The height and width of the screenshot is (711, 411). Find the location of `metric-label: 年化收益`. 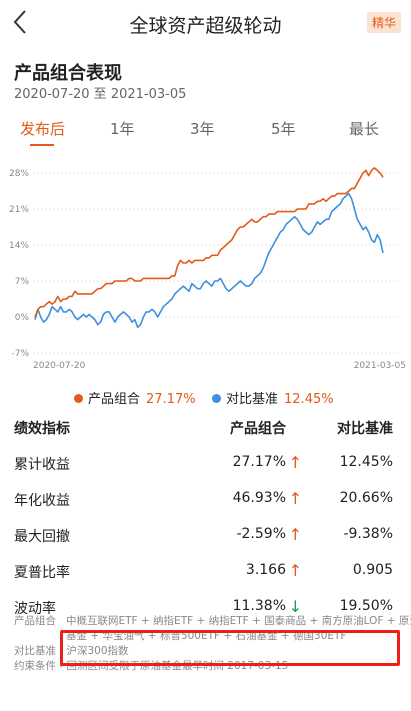

metric-label: 年化收益 is located at coordinates (42, 501).